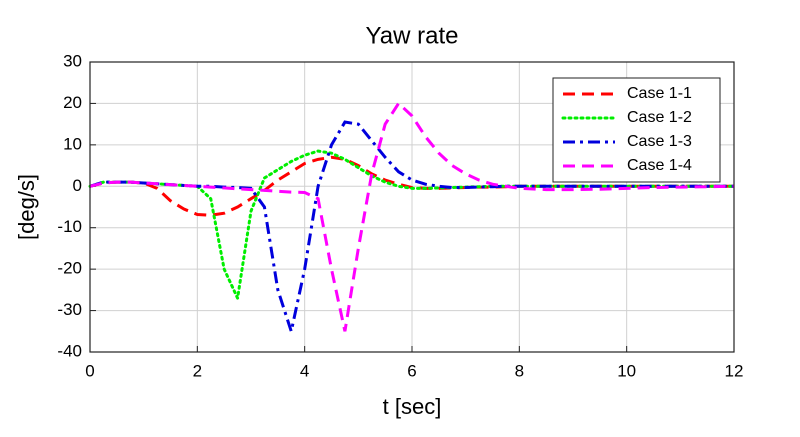  I want to click on legend-label: Case 1-3, so click(659, 141).